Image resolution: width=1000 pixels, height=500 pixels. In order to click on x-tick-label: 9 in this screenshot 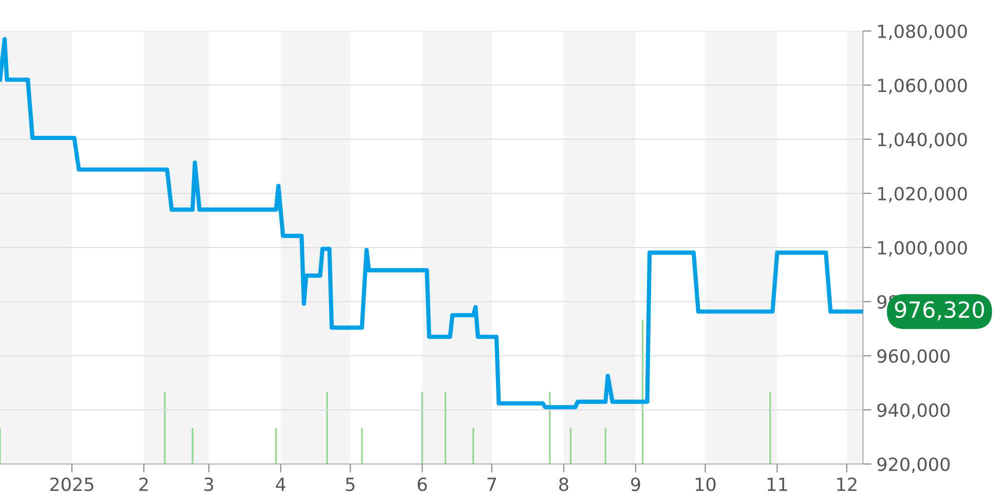, I will do `click(635, 485)`.